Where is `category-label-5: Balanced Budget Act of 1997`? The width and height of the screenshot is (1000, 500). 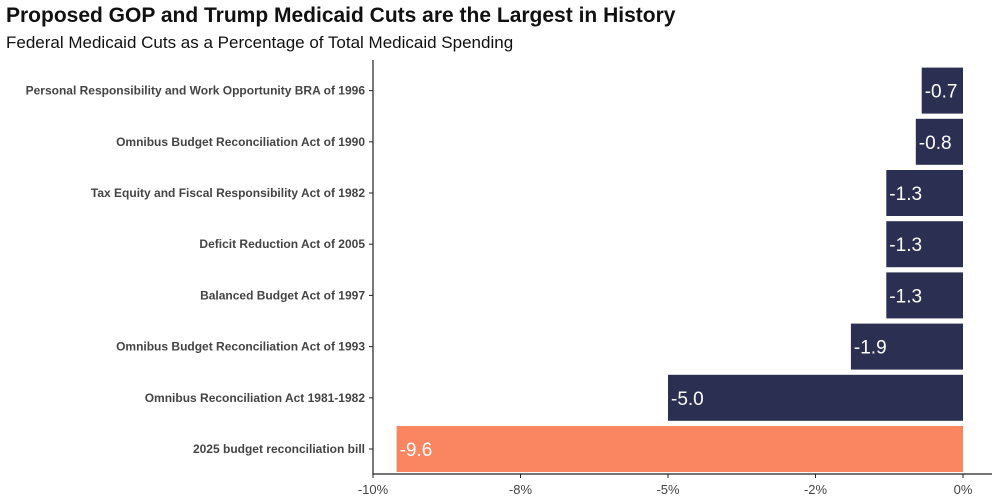 category-label-5: Balanced Budget Act of 1997 is located at coordinates (282, 295).